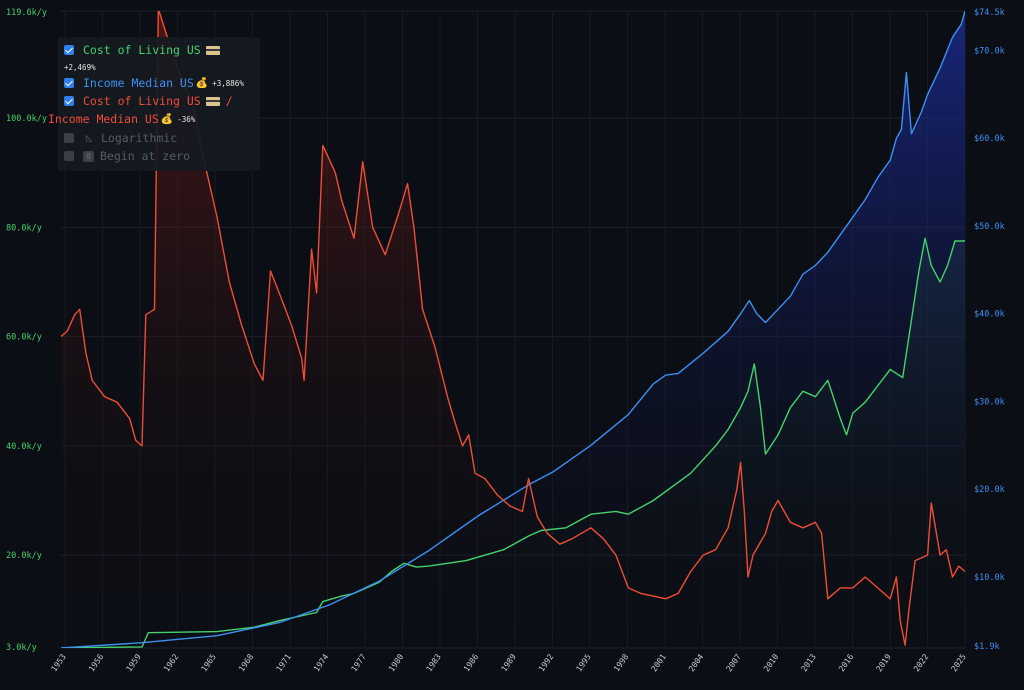 The height and width of the screenshot is (690, 1024). What do you see at coordinates (145, 156) in the screenshot?
I see `option-label: Begin at zero` at bounding box center [145, 156].